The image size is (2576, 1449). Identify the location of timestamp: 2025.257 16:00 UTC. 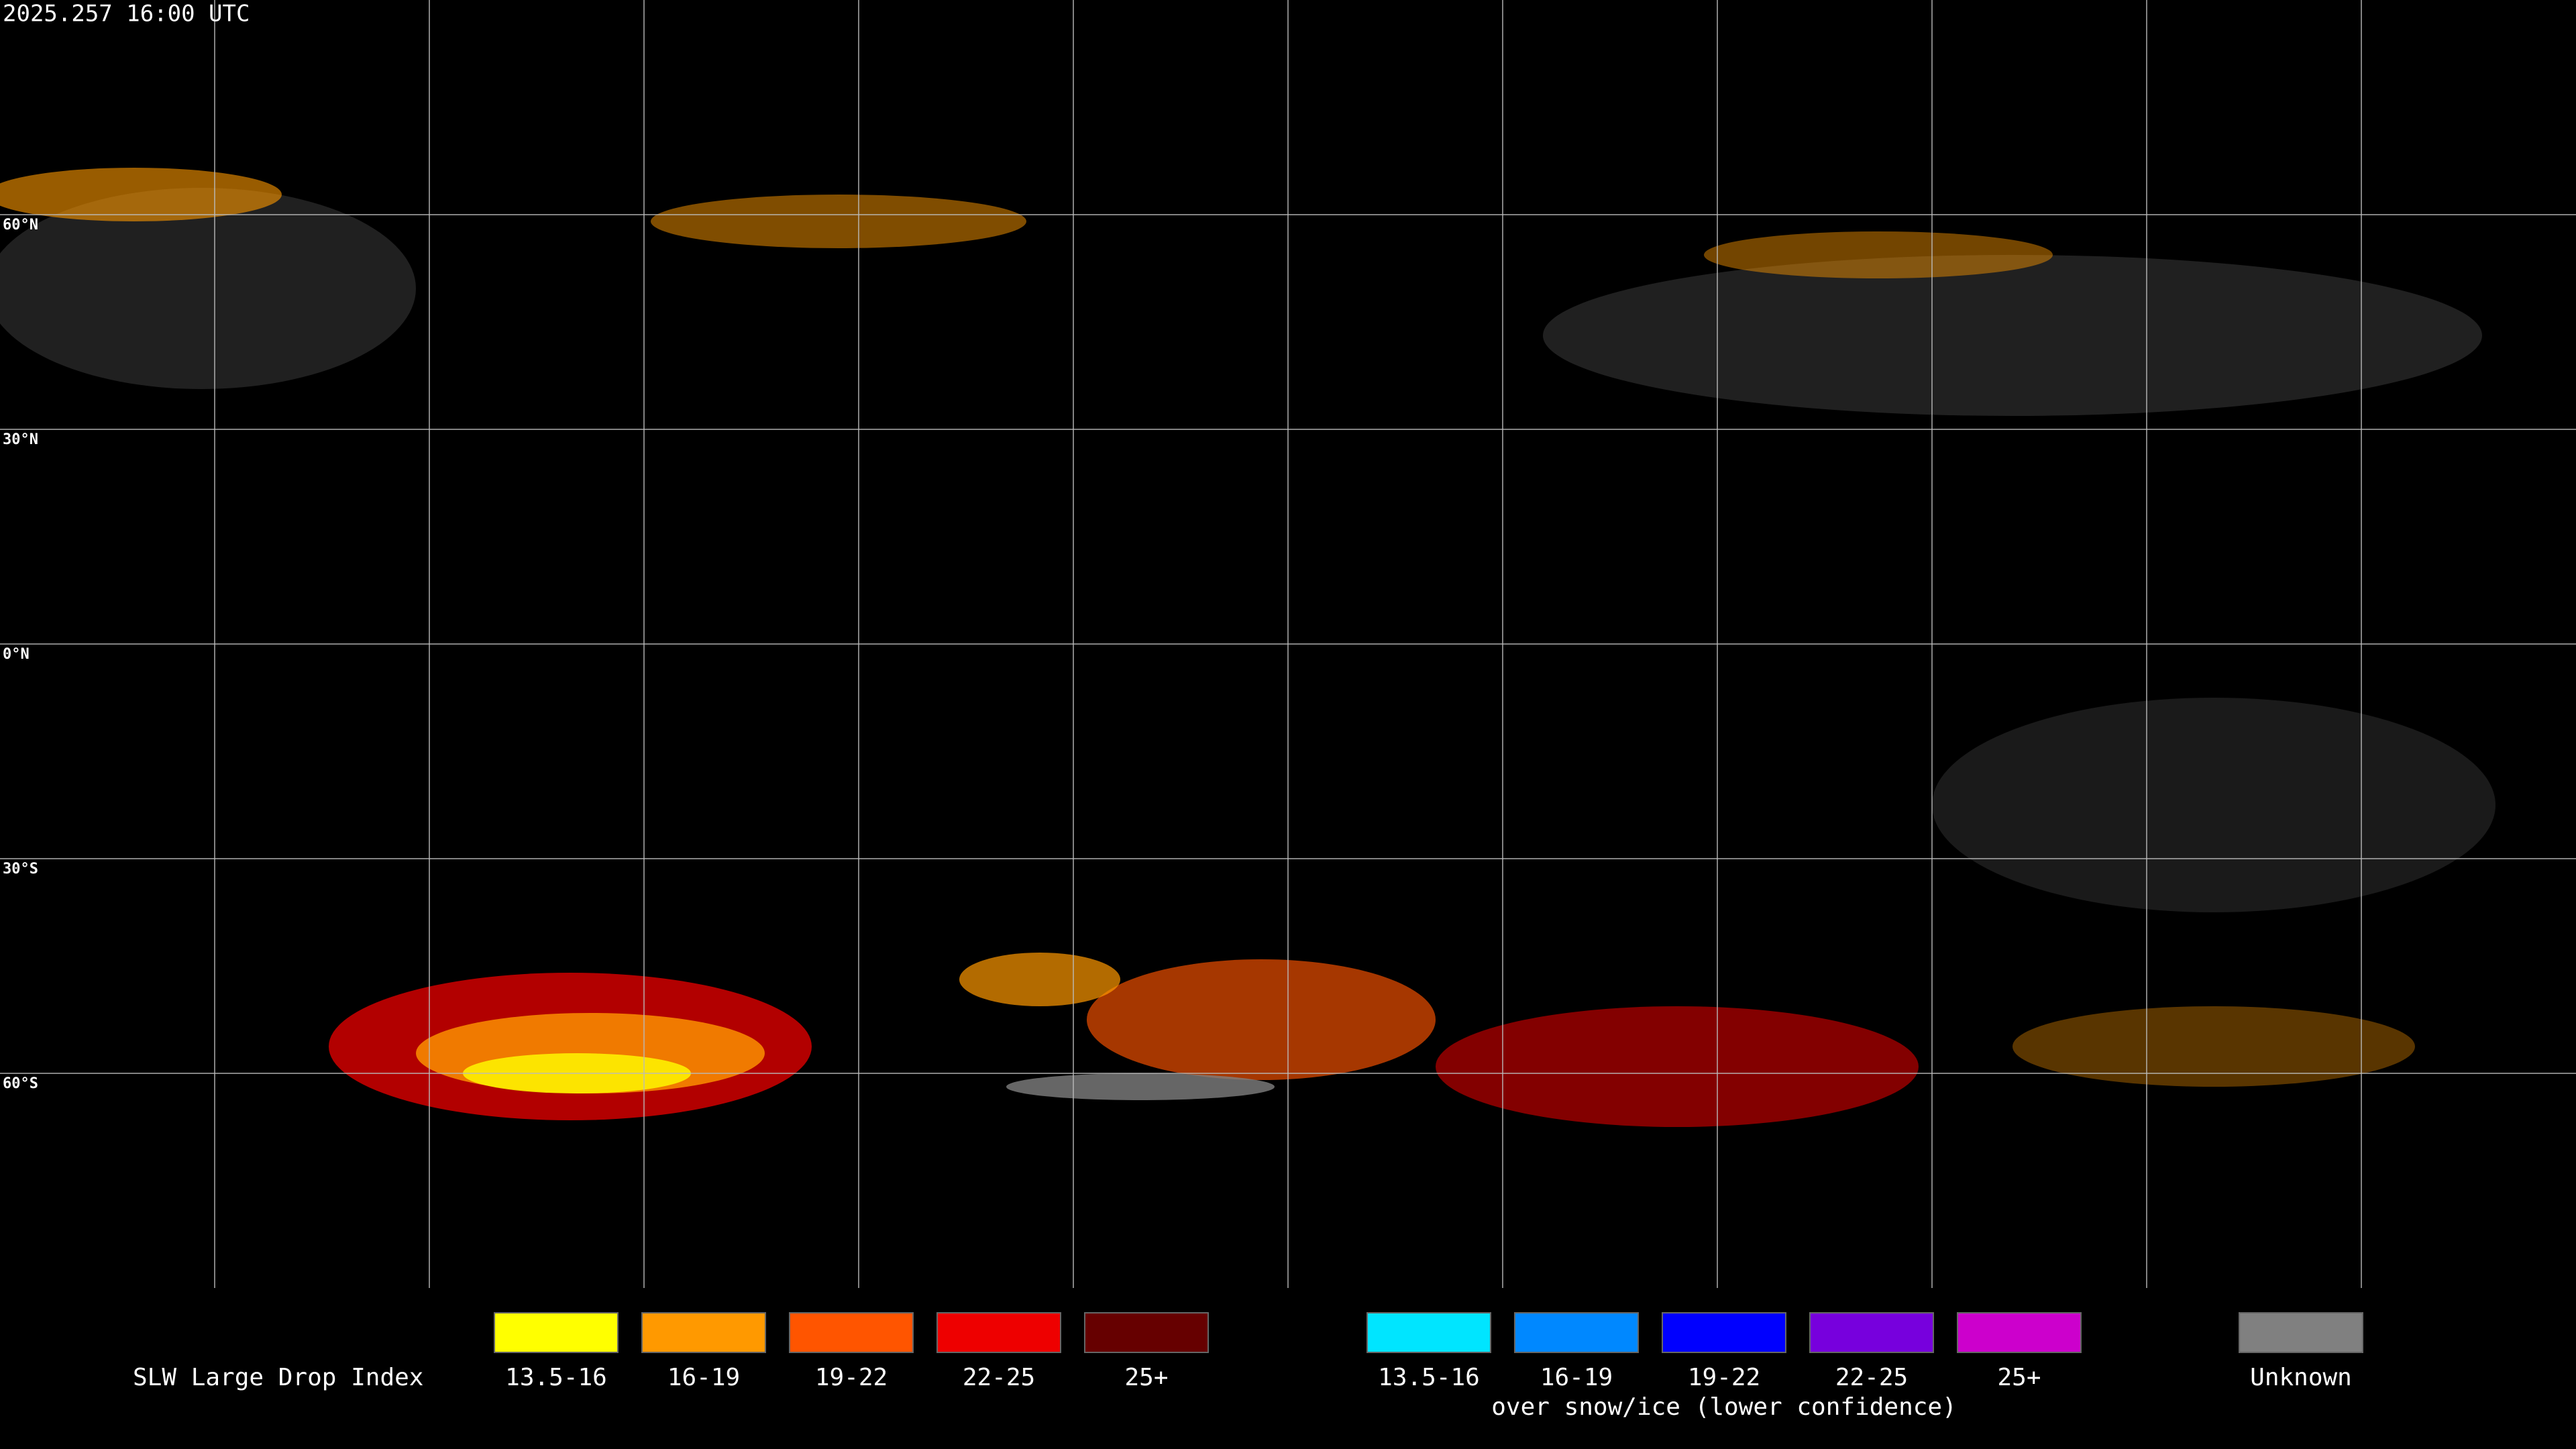
(126, 14).